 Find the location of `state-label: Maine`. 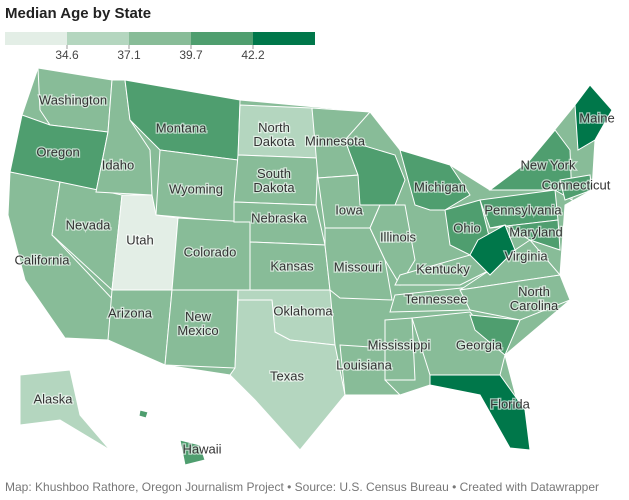

state-label: Maine is located at coordinates (596, 117).